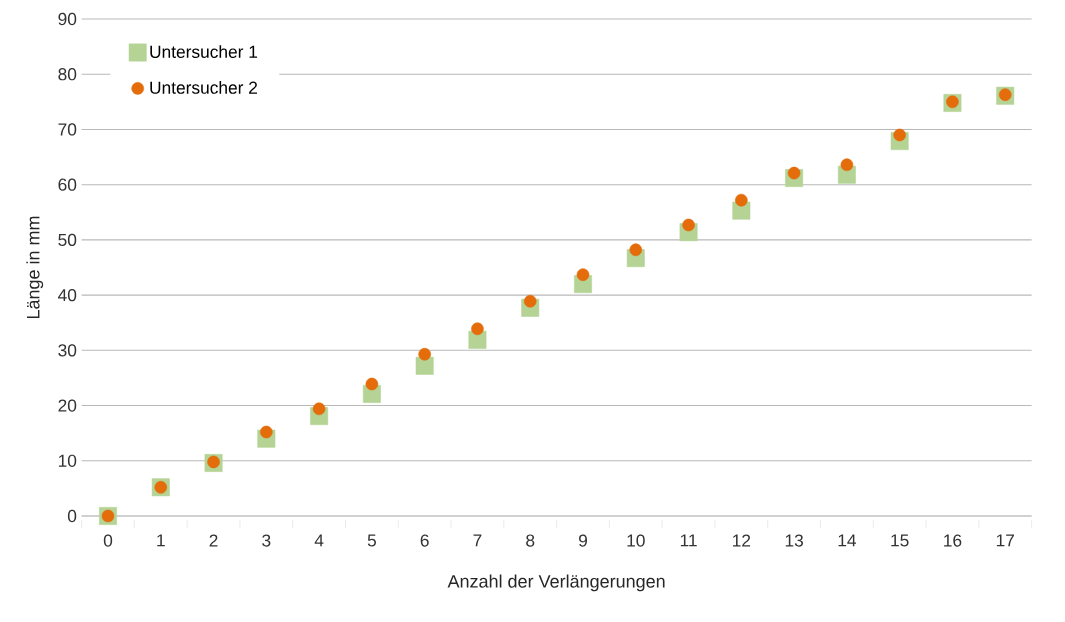  What do you see at coordinates (266, 540) in the screenshot?
I see `x-tick-label: 3` at bounding box center [266, 540].